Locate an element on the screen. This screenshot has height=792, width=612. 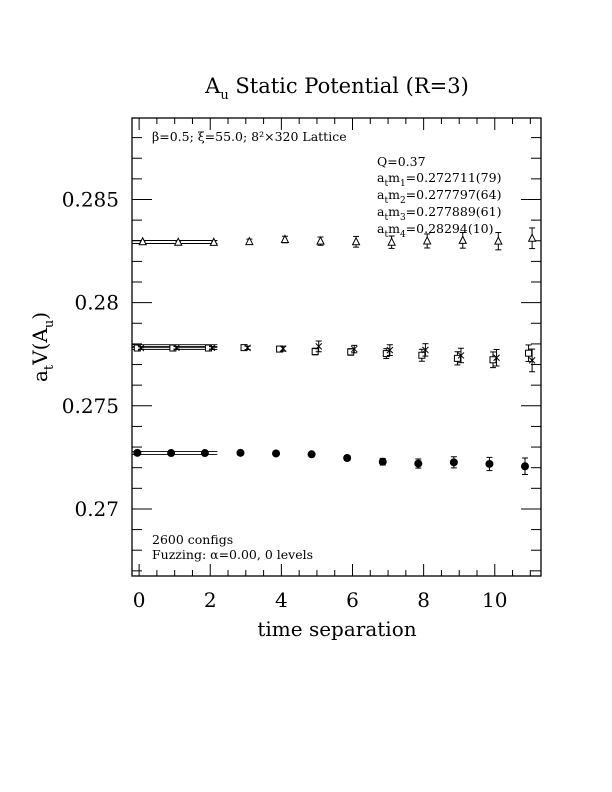
x-tick-label: 4 is located at coordinates (281, 600).